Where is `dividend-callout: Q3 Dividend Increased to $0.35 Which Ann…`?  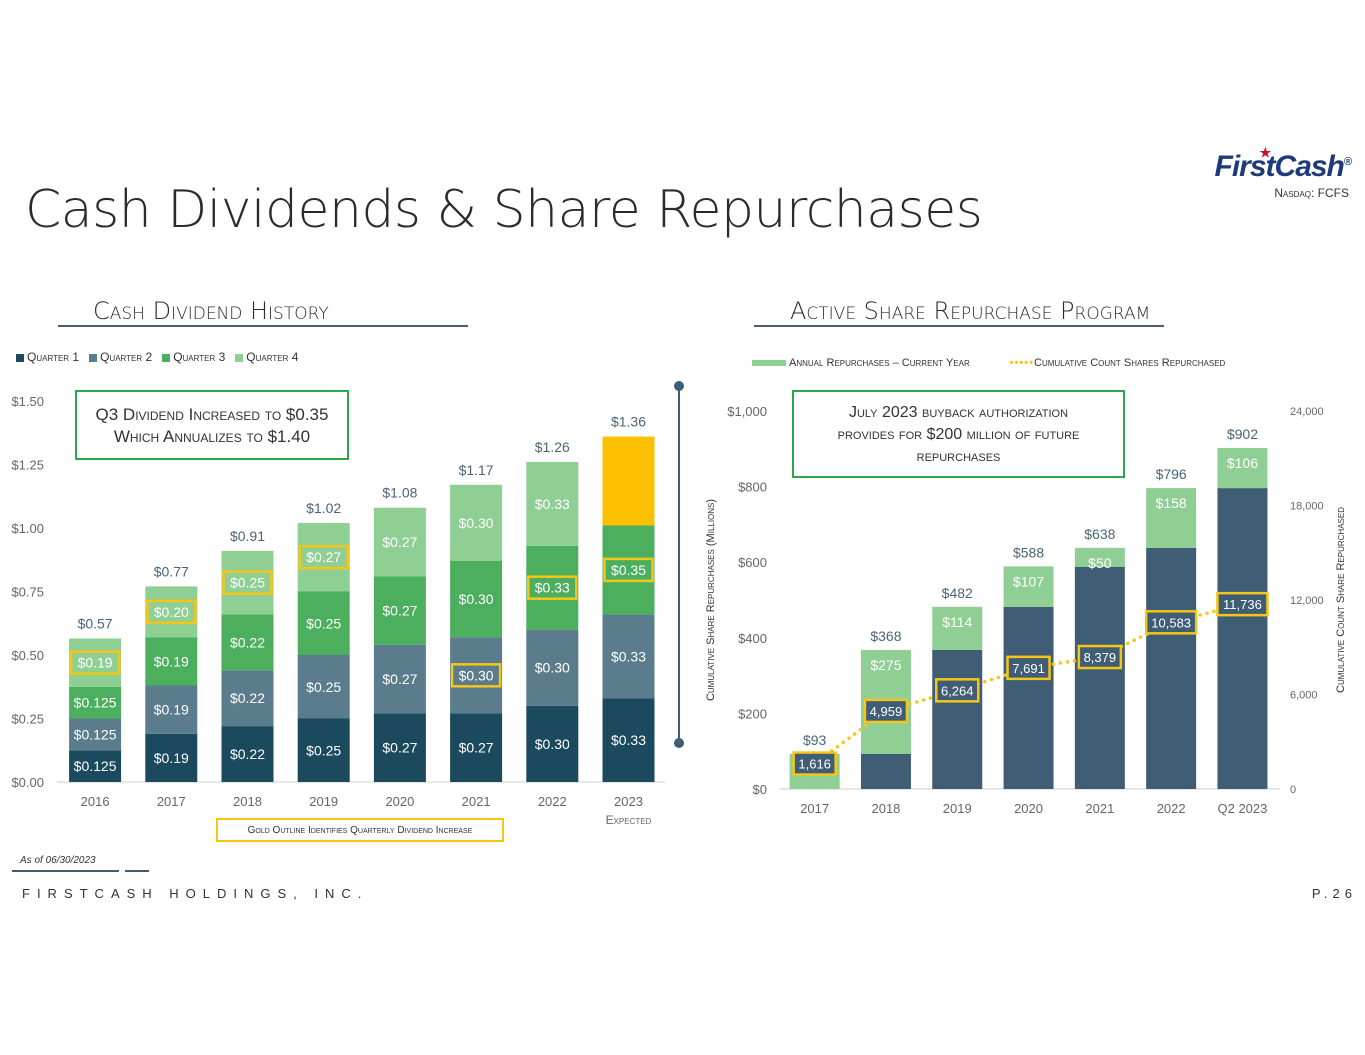
dividend-callout: Q3 Dividend Increased to $0.35 Which Ann… is located at coordinates (212, 425).